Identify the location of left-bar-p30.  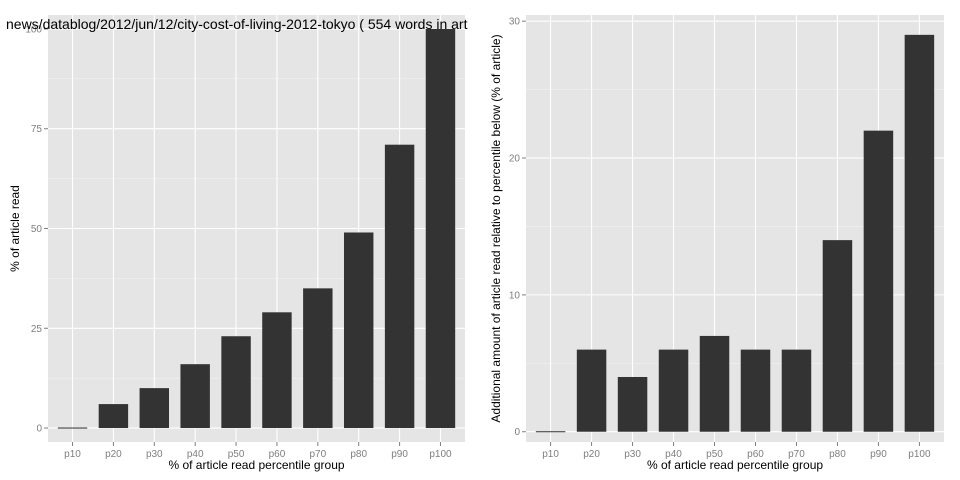
(154, 408).